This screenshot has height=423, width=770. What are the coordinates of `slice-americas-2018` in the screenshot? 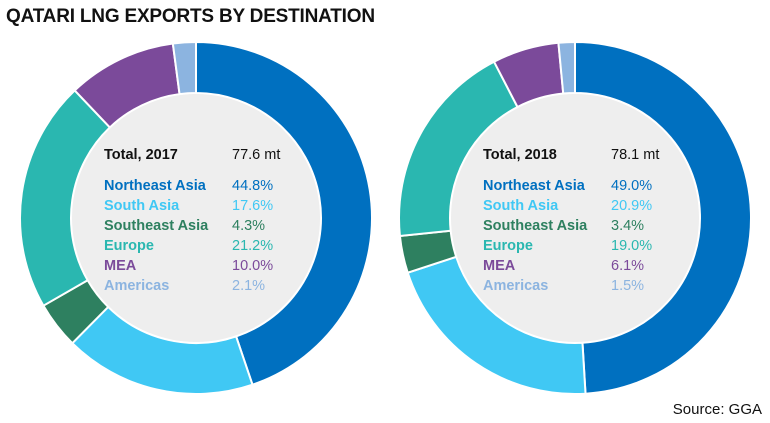 It's located at (566, 67).